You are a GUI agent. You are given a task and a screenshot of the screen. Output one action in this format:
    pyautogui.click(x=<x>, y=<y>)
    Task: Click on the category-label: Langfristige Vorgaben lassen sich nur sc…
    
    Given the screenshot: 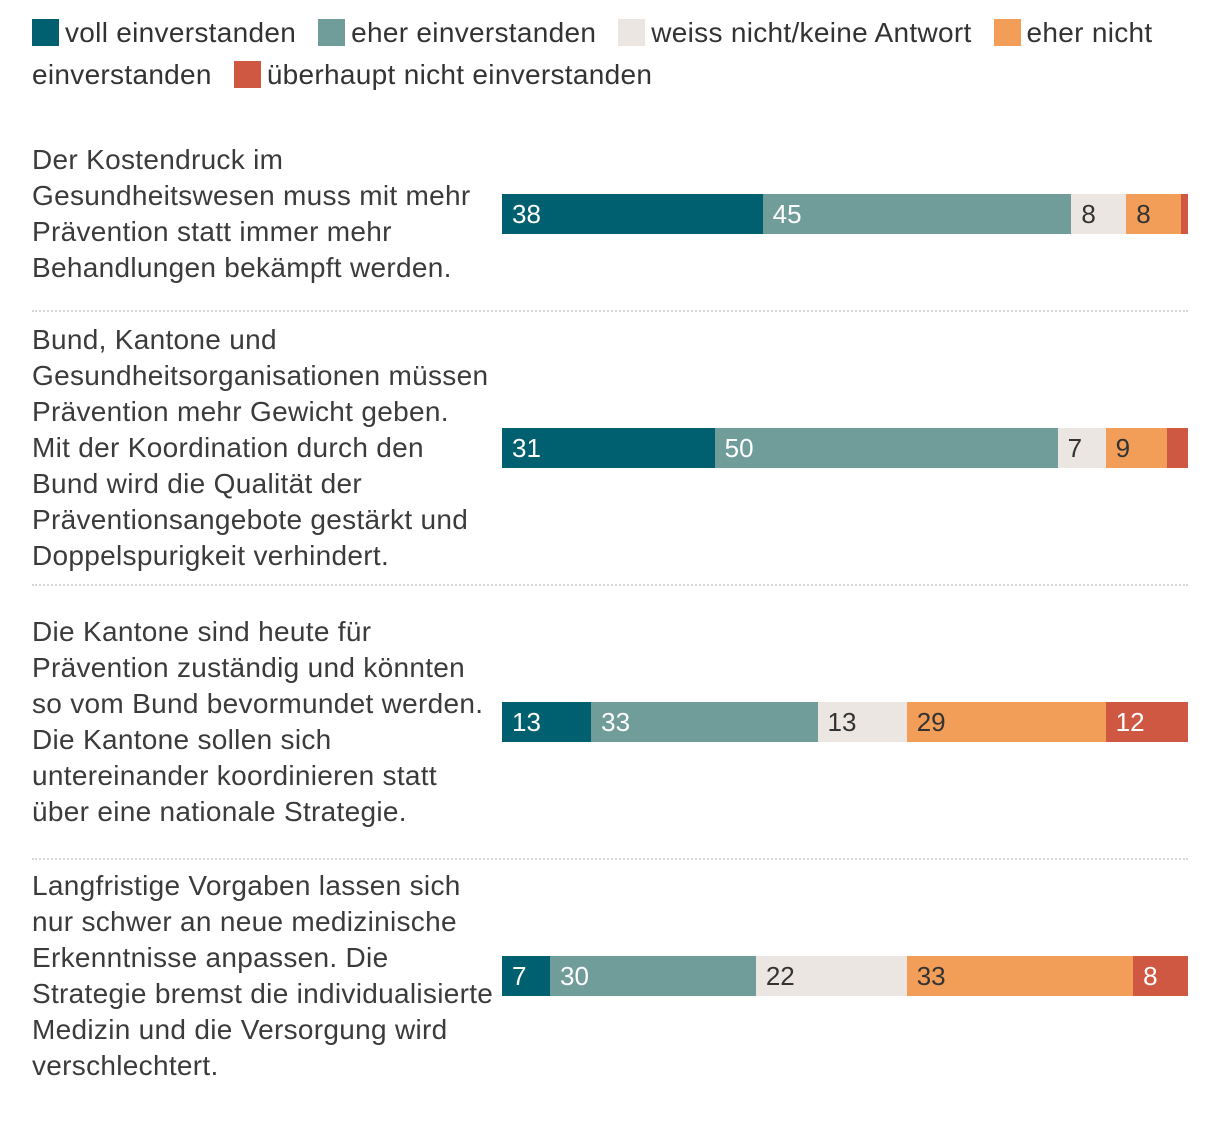 What is the action you would take?
    pyautogui.click(x=263, y=975)
    